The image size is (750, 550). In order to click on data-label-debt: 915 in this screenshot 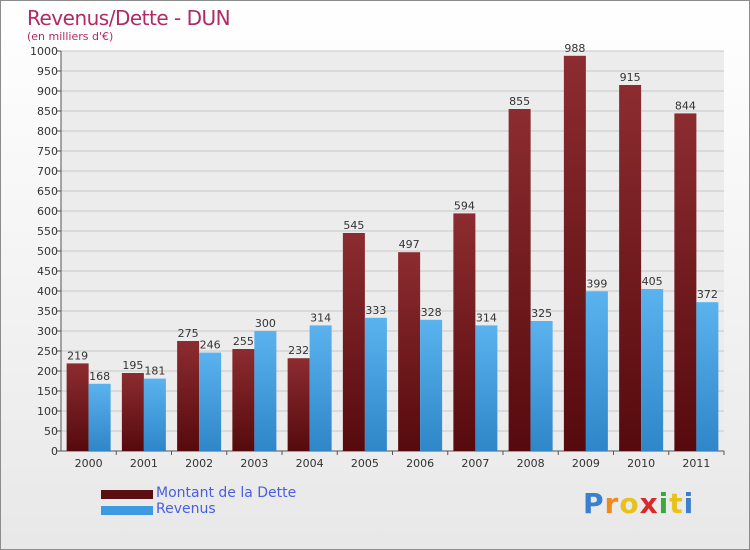, I will do `click(630, 77)`.